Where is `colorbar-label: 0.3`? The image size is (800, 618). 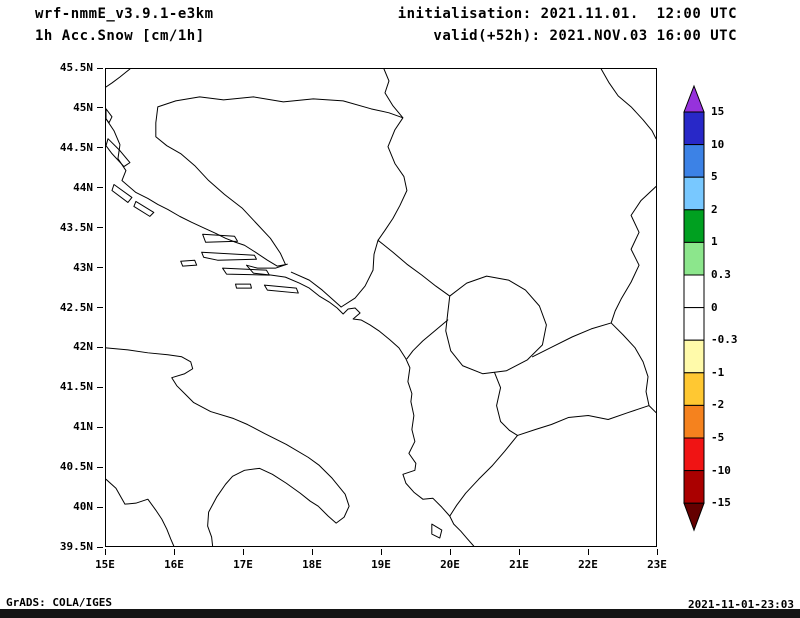 colorbar-label: 0.3 is located at coordinates (721, 274).